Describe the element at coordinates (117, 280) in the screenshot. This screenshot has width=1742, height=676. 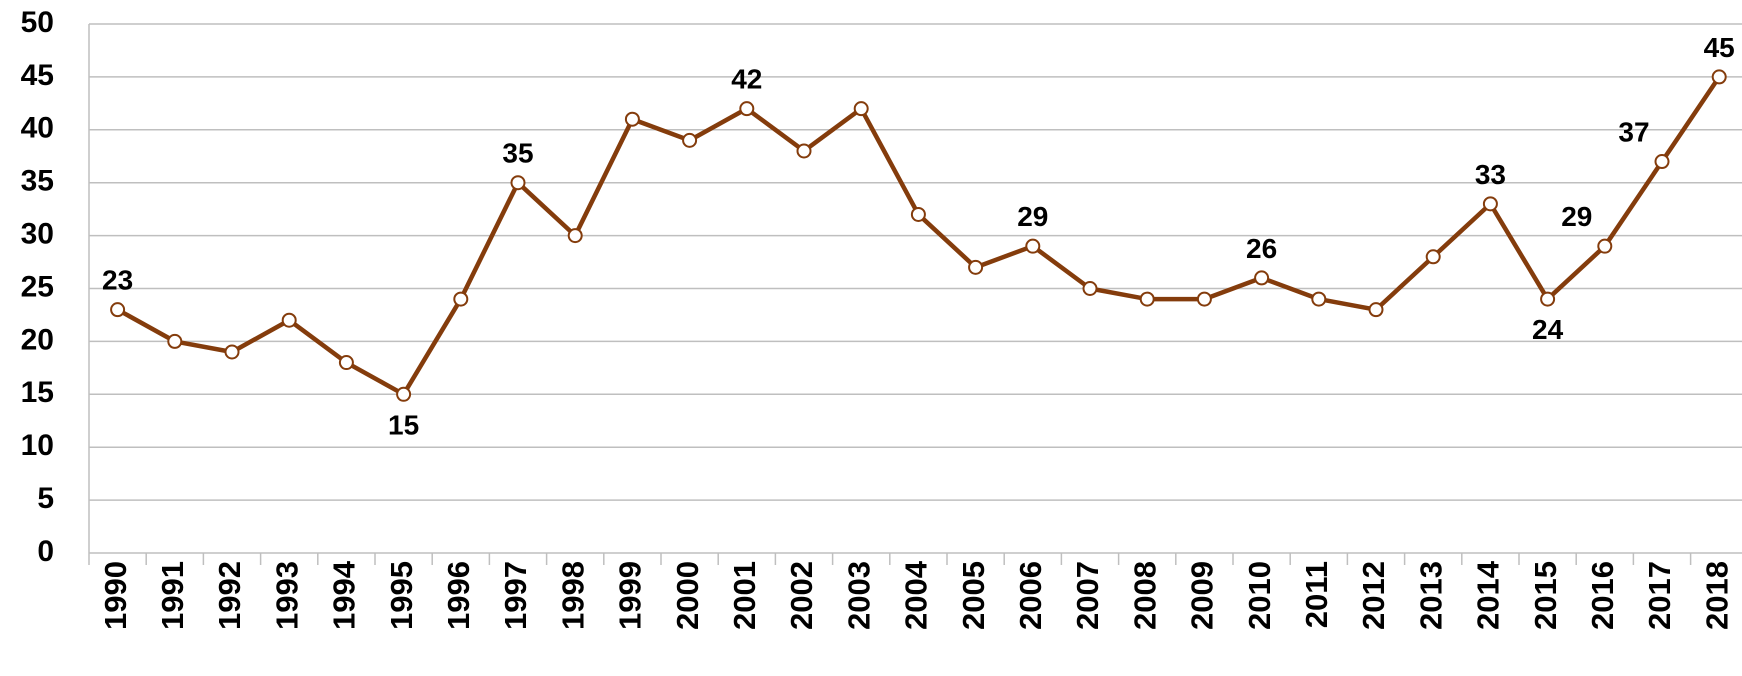
I see `value-label: 23` at that location.